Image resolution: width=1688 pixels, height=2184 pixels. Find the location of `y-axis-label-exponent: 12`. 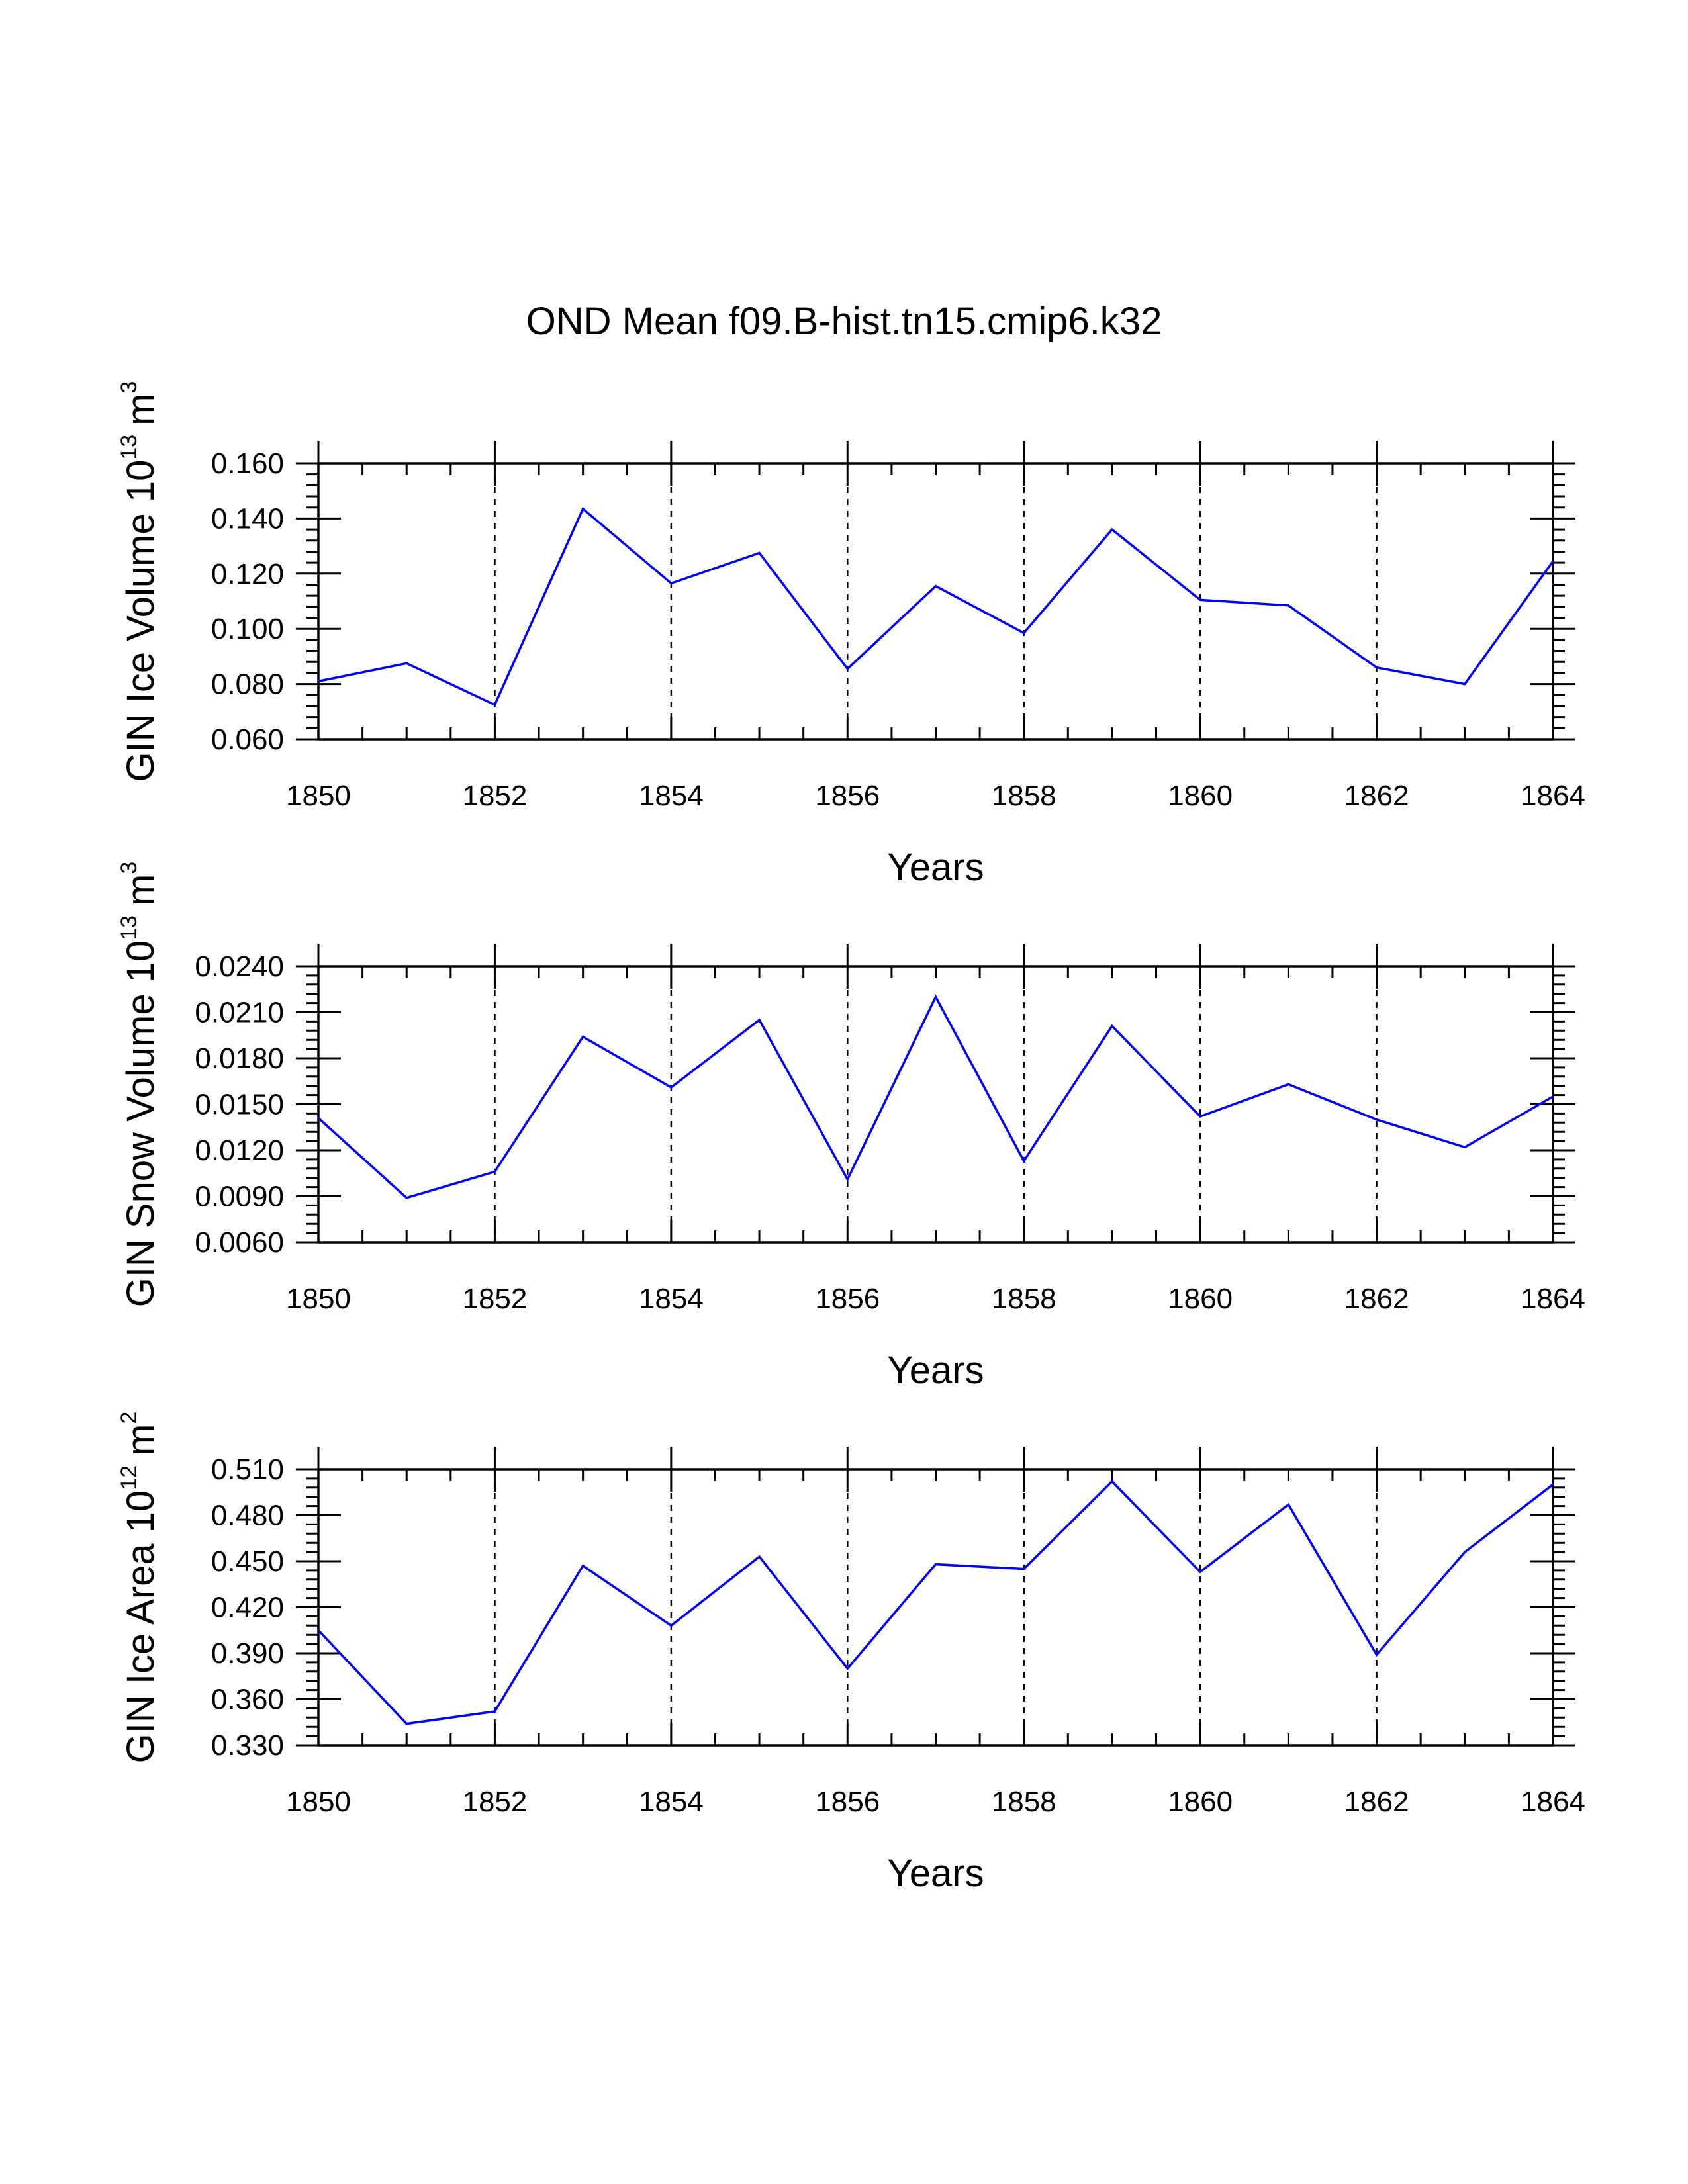

y-axis-label-exponent: 12 is located at coordinates (129, 1477).